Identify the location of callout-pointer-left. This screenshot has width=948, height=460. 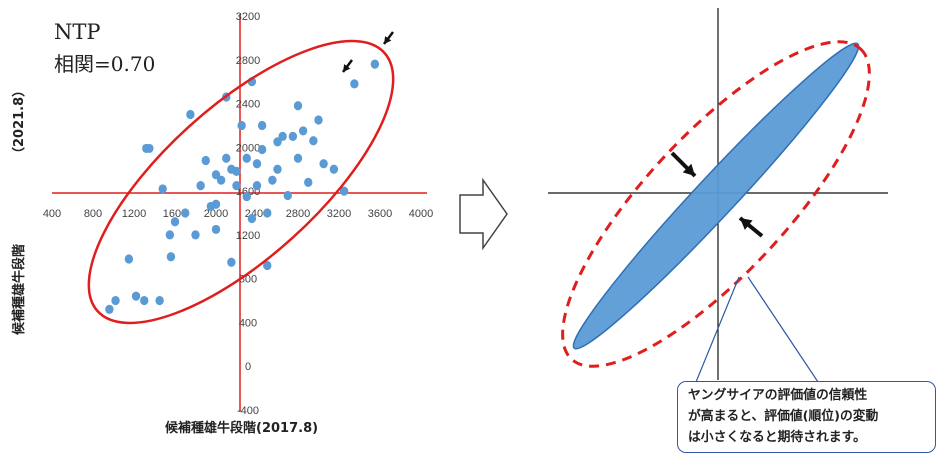
(717, 329).